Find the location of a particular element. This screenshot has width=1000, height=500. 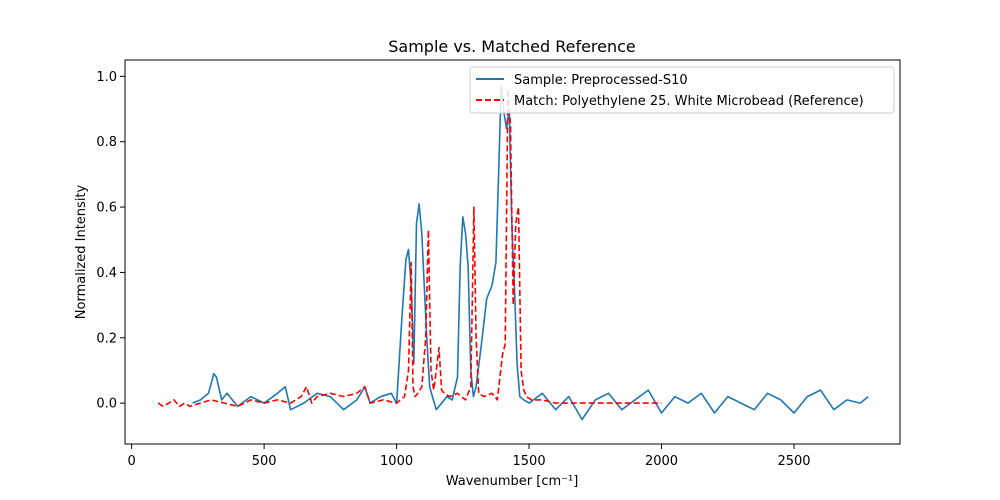

y-tick-label: 1.0 is located at coordinates (106, 77).